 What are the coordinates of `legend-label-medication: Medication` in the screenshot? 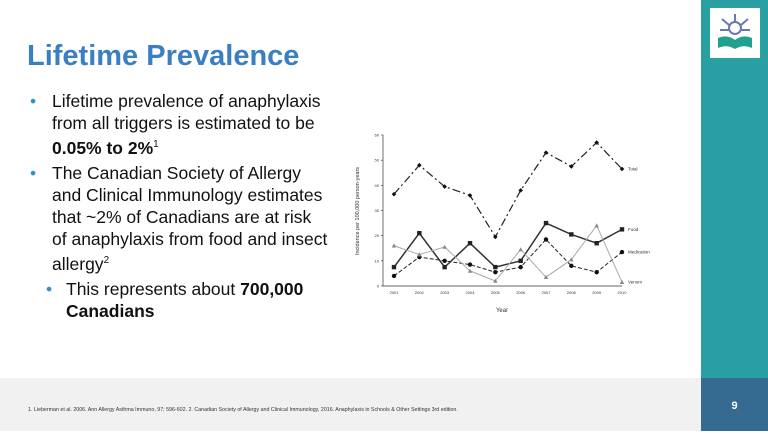 It's located at (639, 252).